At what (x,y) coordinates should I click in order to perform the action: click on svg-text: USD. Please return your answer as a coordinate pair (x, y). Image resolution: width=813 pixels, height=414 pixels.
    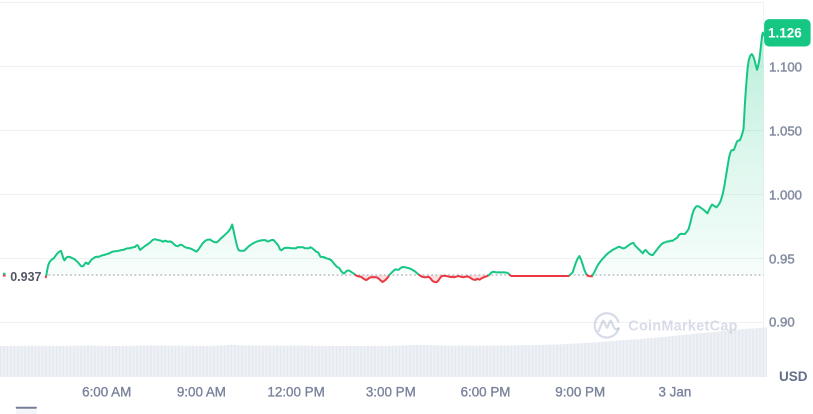
    Looking at the image, I should click on (793, 376).